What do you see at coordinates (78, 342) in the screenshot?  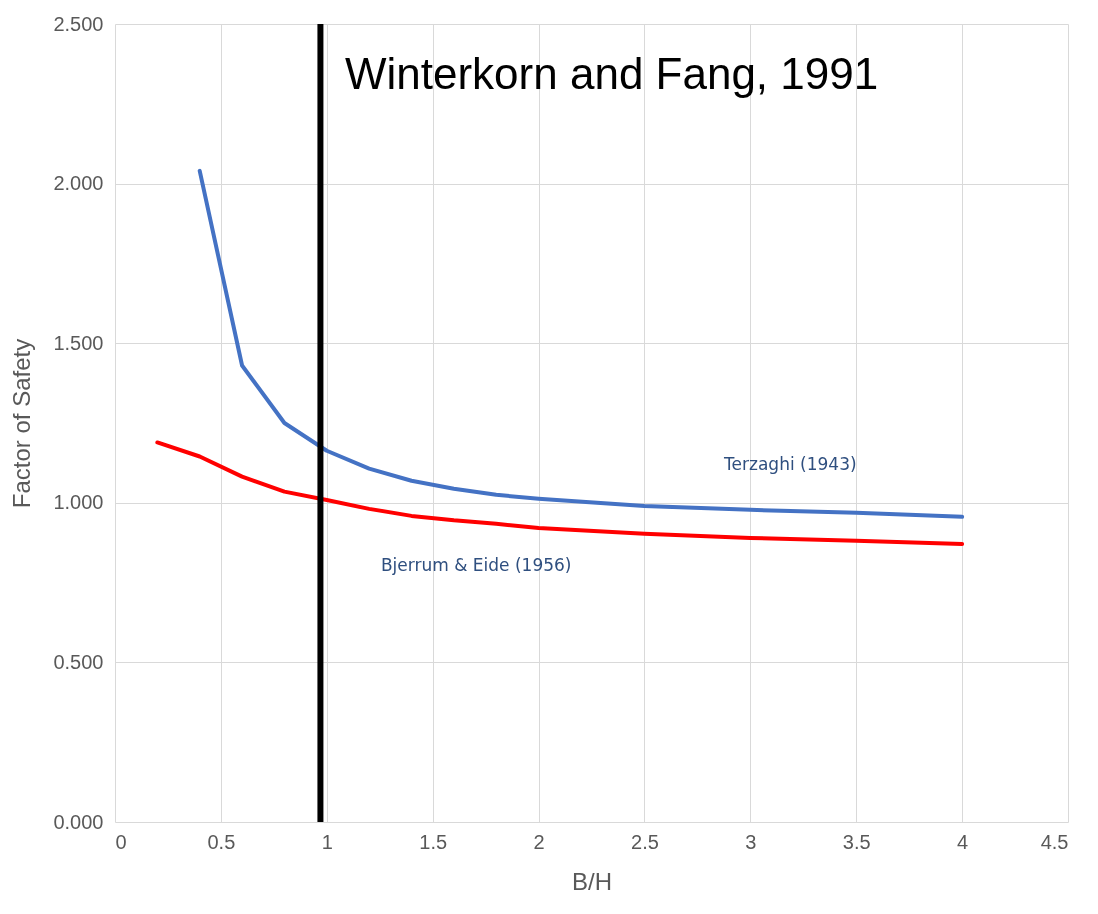 I see `y-tick-label: 1.500` at bounding box center [78, 342].